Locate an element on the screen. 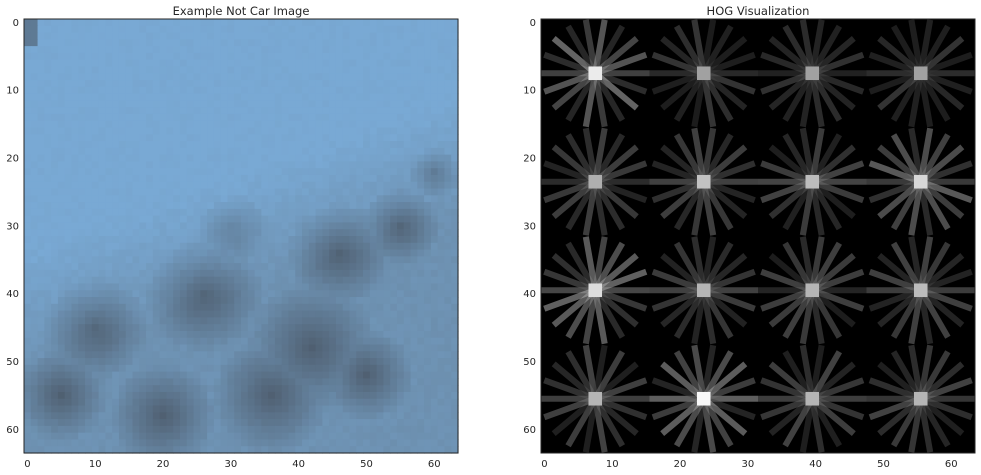 Image resolution: width=981 pixels, height=475 pixels. x-tick-label: 60 is located at coordinates (951, 464).